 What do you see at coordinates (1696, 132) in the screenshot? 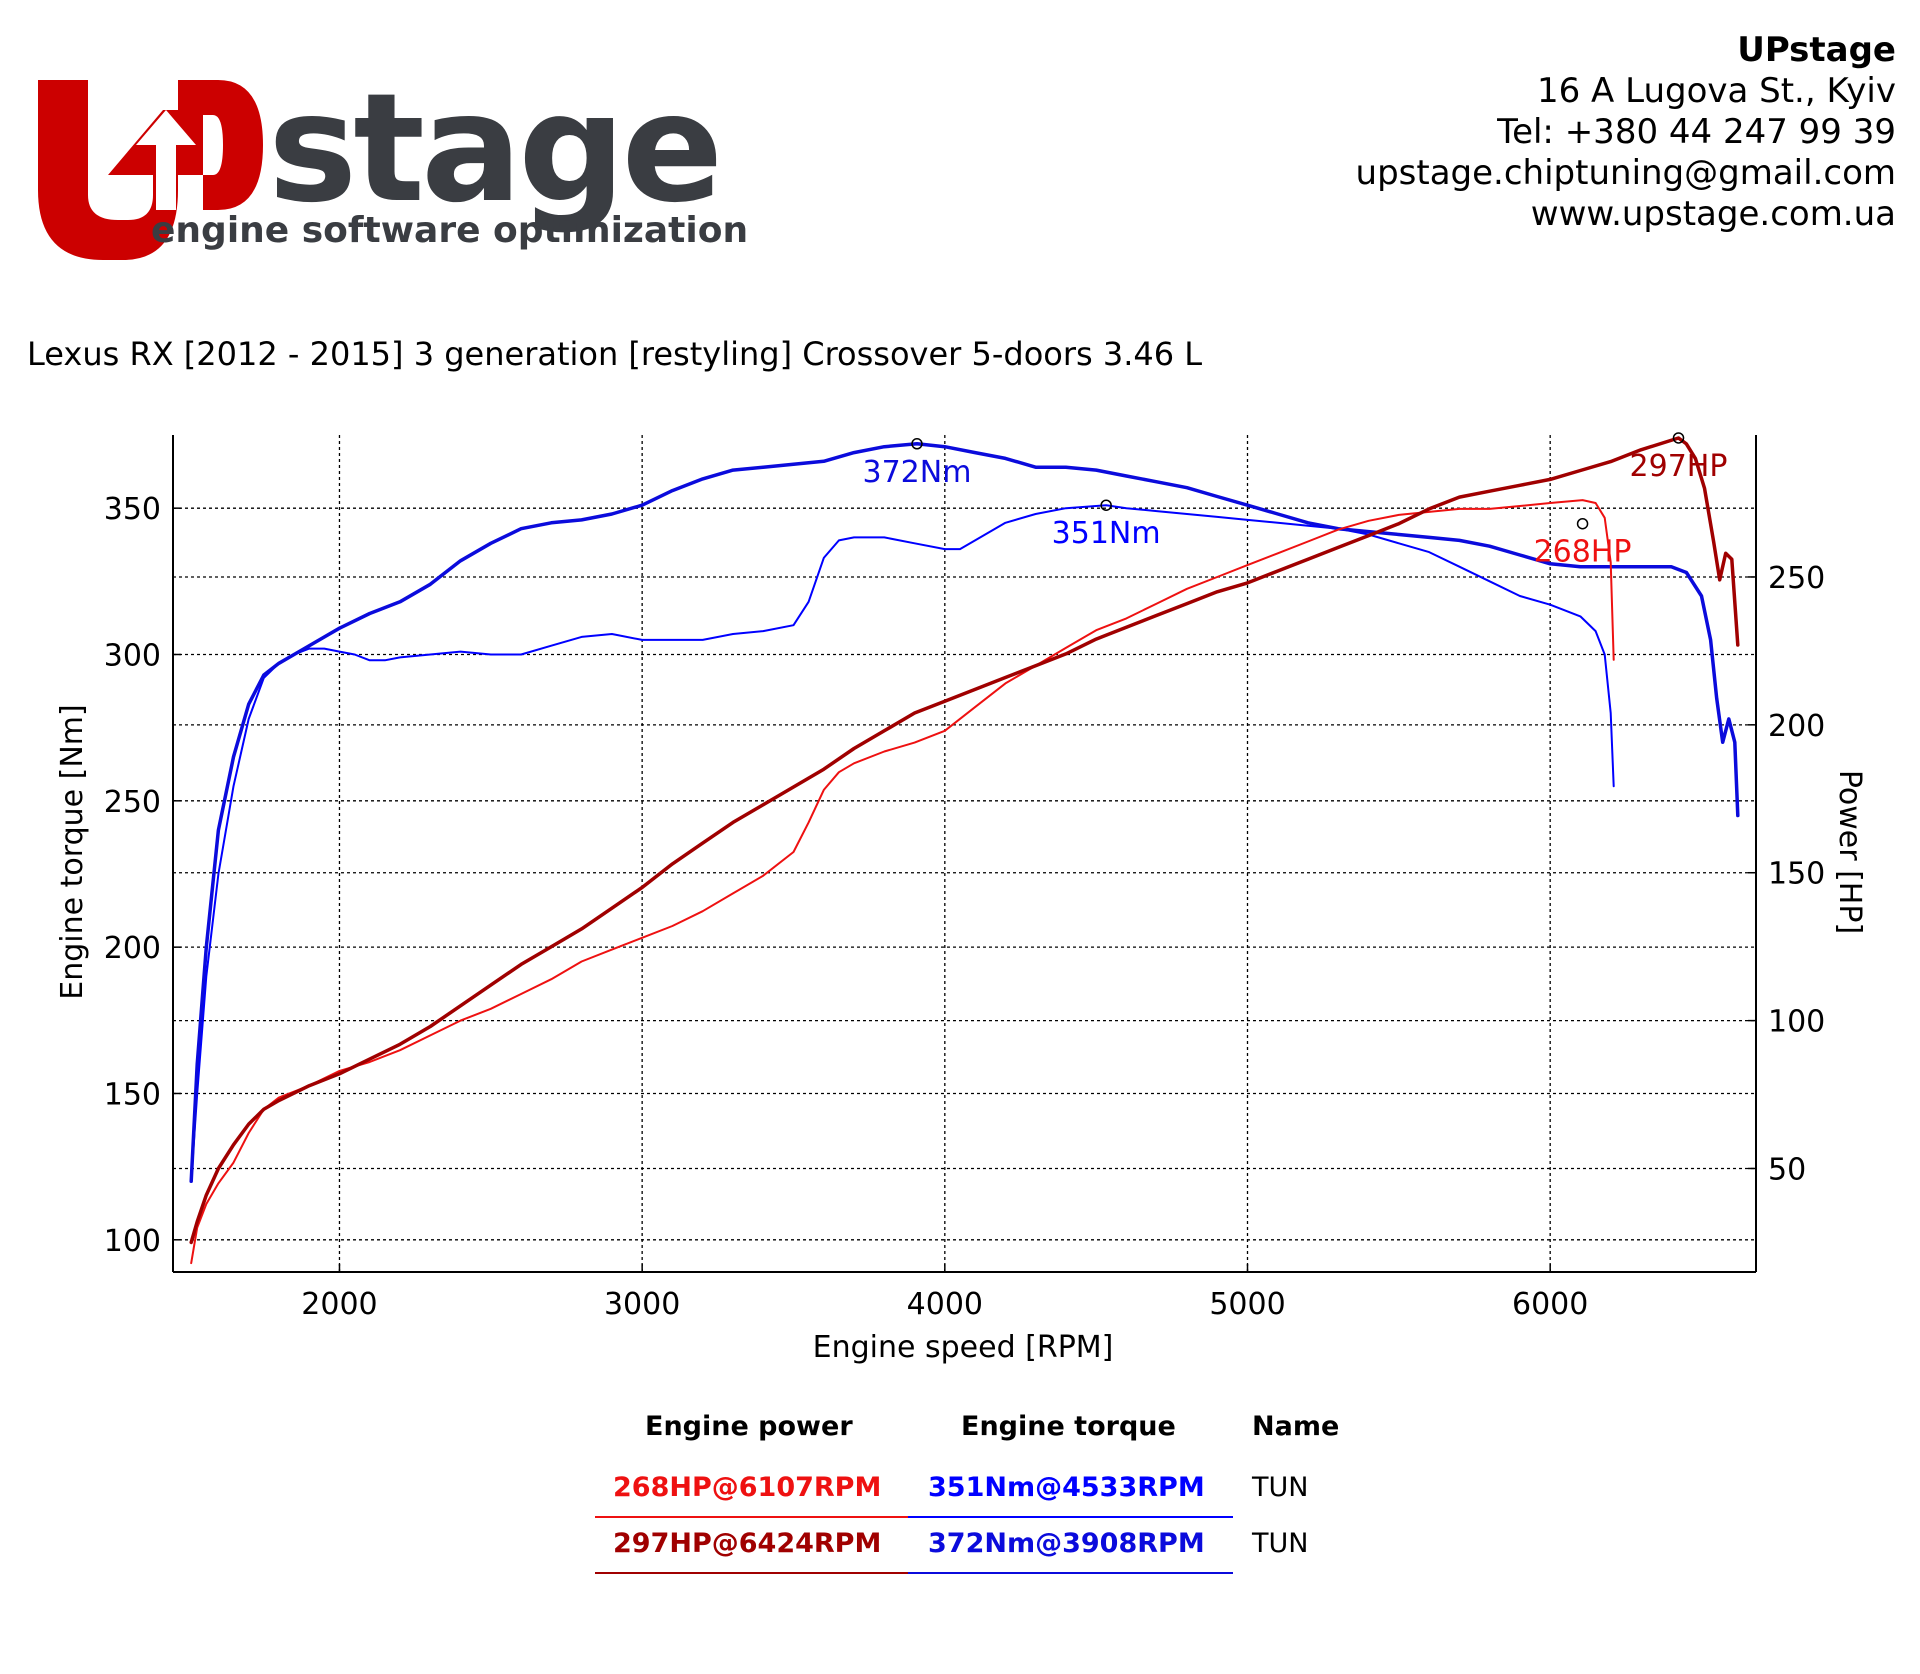
I see `company-phone: Tel: +380 44 247 99 39` at bounding box center [1696, 132].